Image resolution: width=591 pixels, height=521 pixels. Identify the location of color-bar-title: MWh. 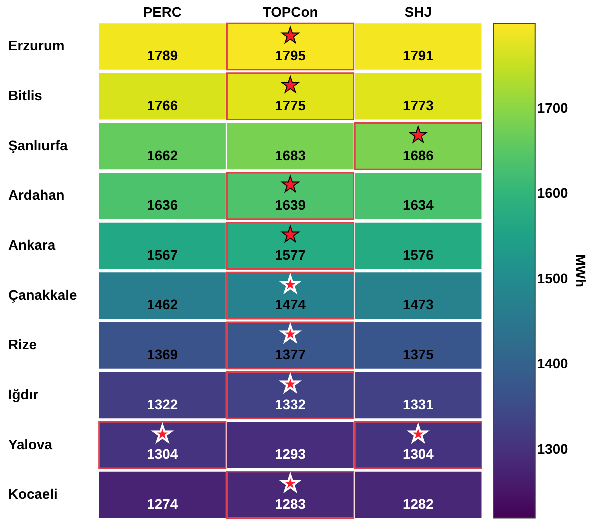
(581, 271).